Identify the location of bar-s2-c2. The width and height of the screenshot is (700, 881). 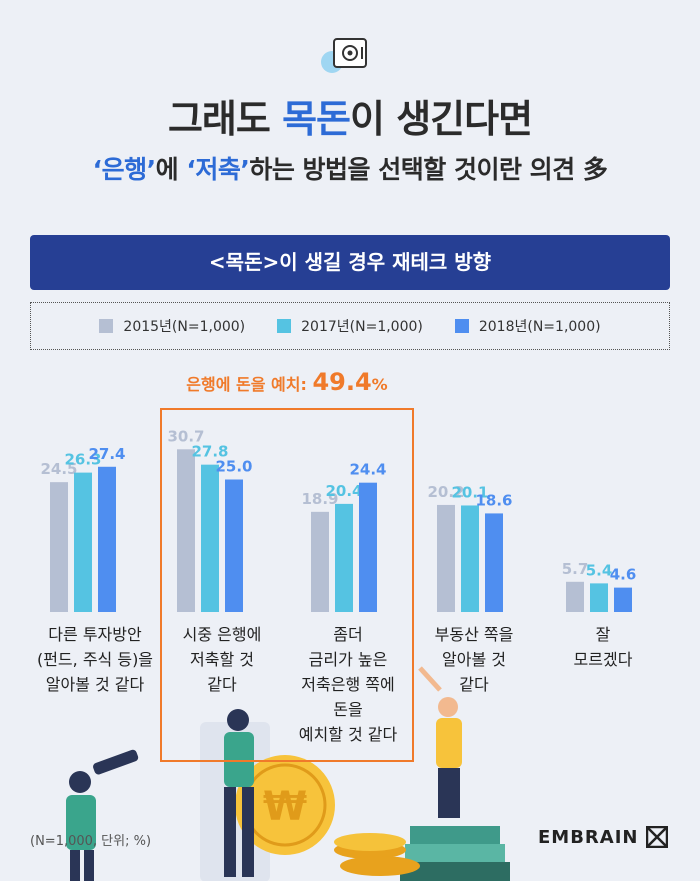
(368, 547).